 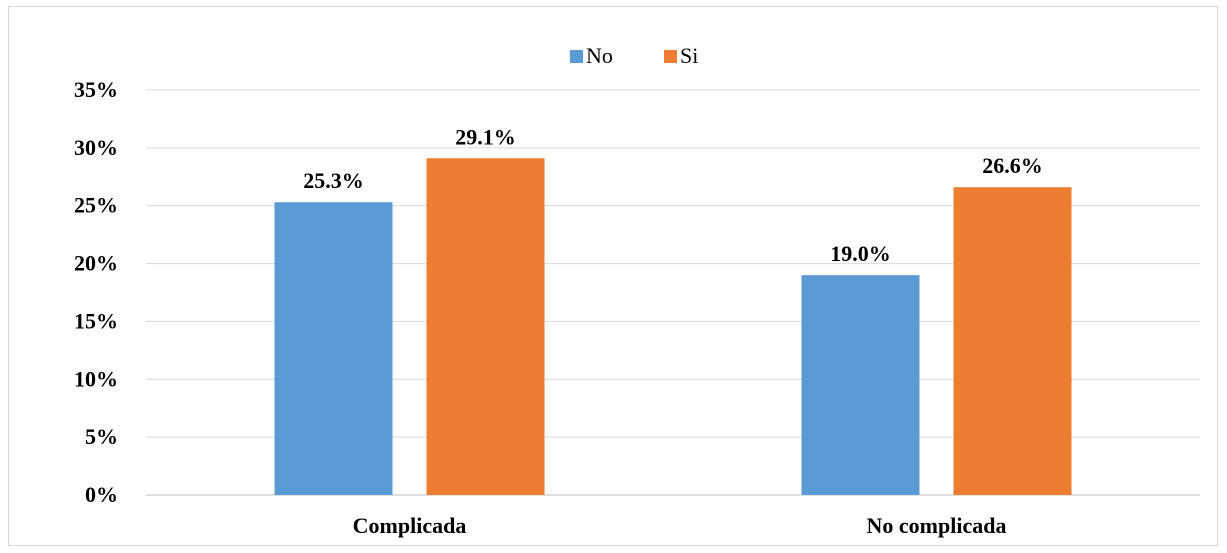 I want to click on legend-swatch-si, so click(x=670, y=56).